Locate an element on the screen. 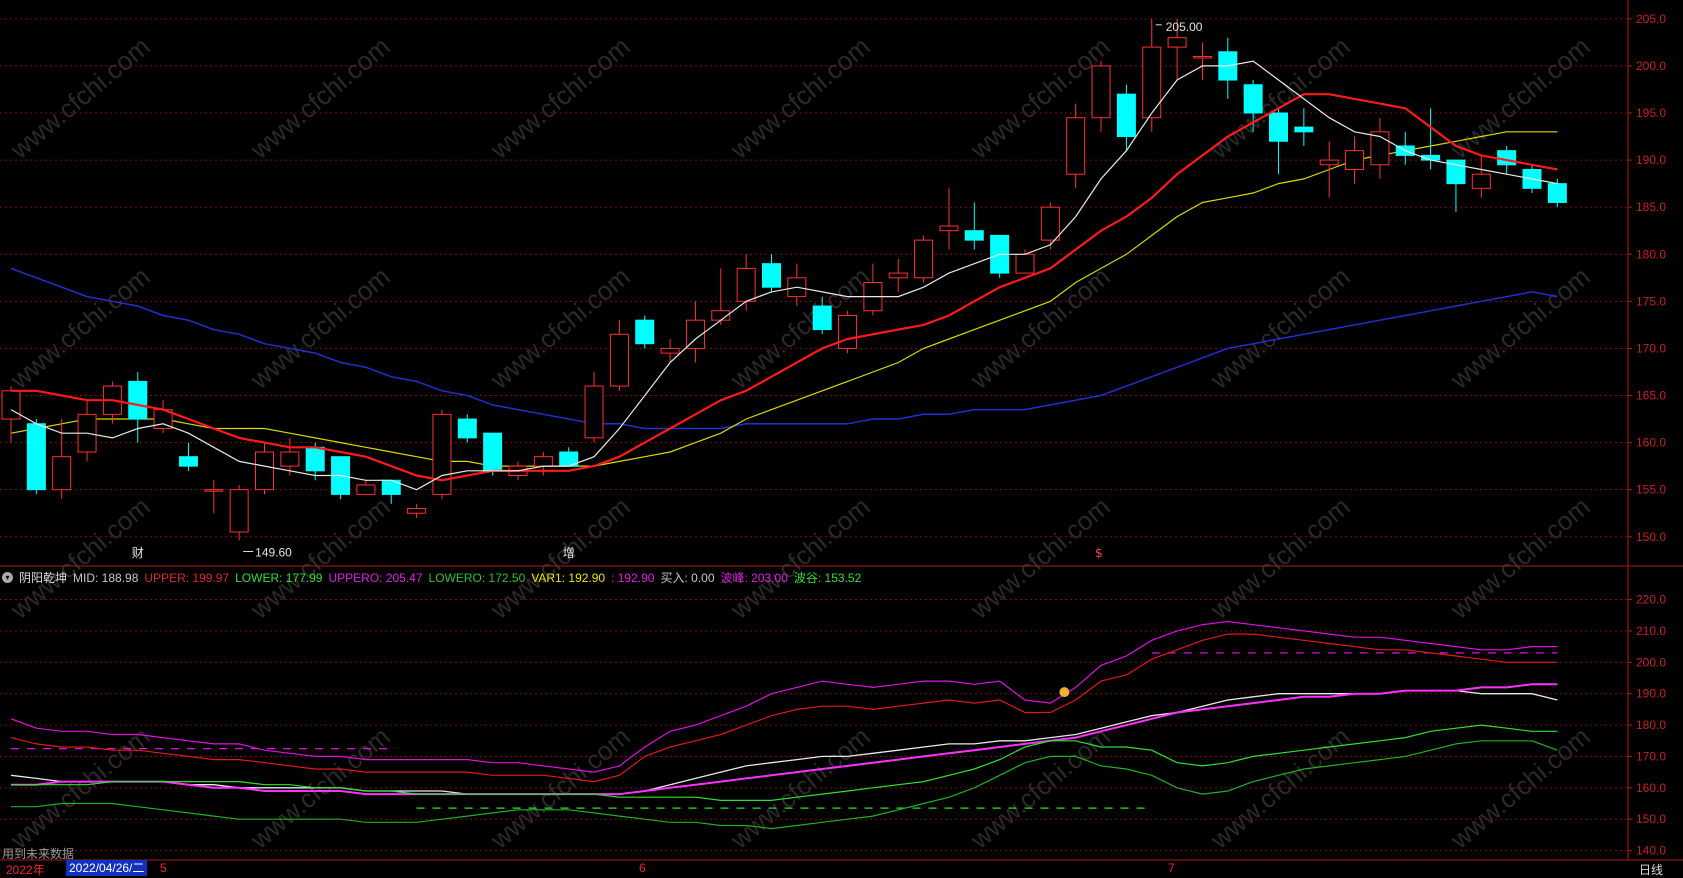  year-label: 2022年 is located at coordinates (25, 870).